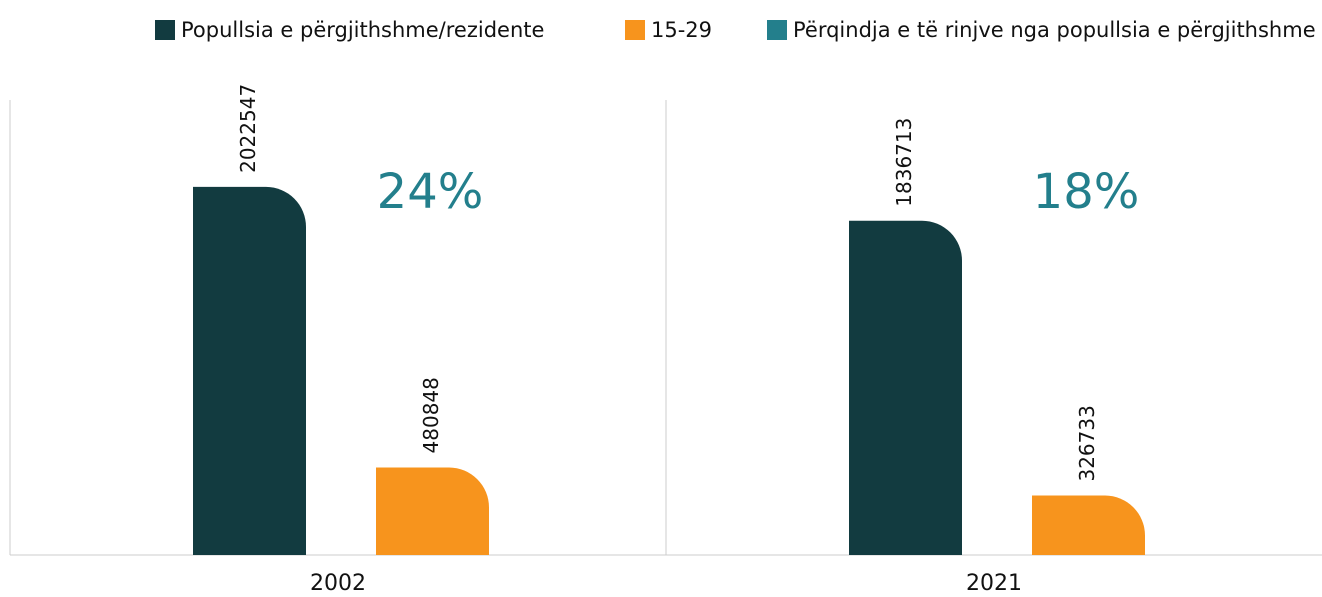 This screenshot has width=1322, height=597. Describe the element at coordinates (248, 128) in the screenshot. I see `value-label: 2022547` at that location.